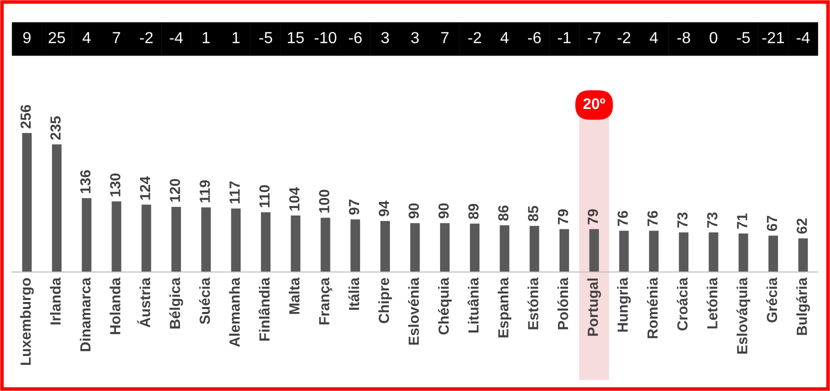 This screenshot has width=830, height=391. I want to click on x-tick-label: Eslovénia, so click(413, 311).